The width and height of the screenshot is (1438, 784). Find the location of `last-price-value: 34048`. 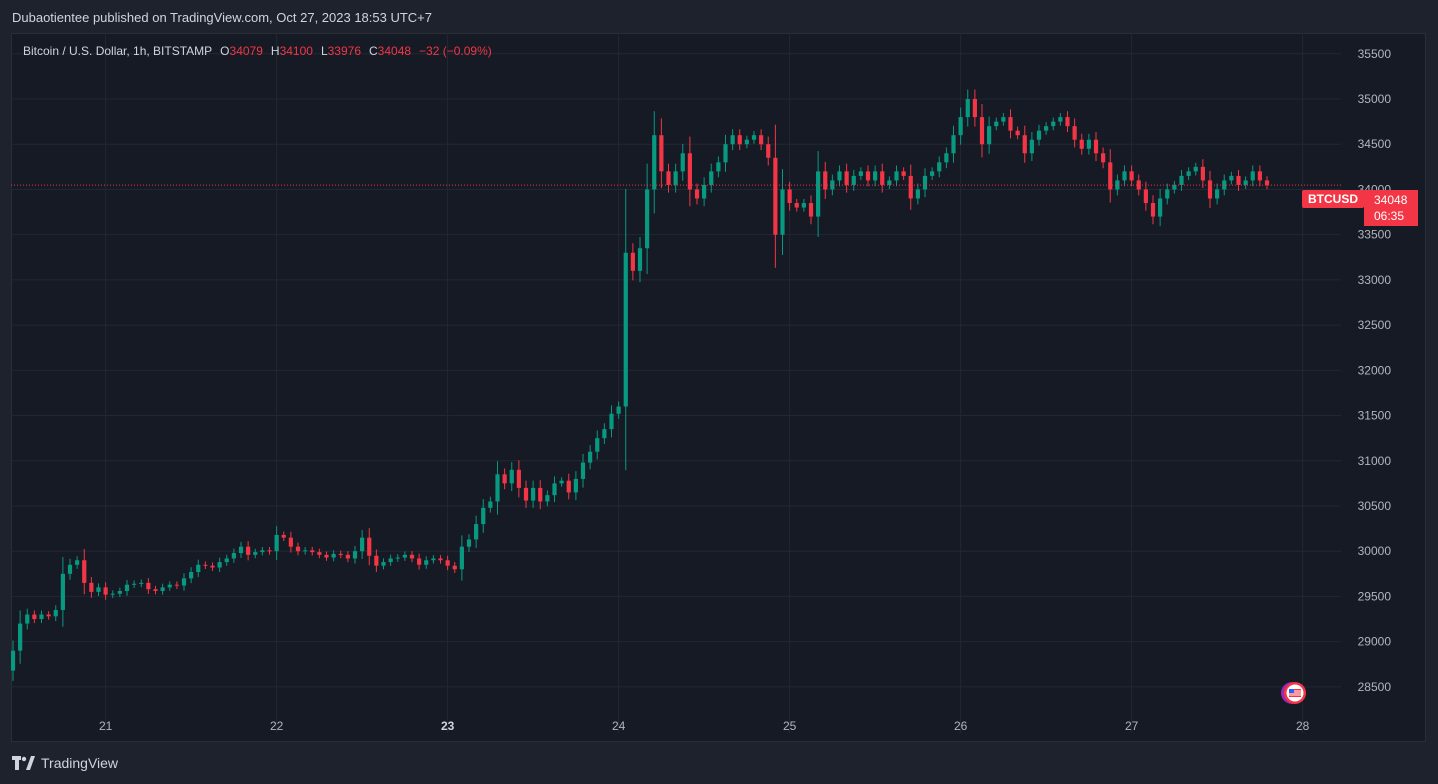

last-price-value: 34048 is located at coordinates (1391, 200).